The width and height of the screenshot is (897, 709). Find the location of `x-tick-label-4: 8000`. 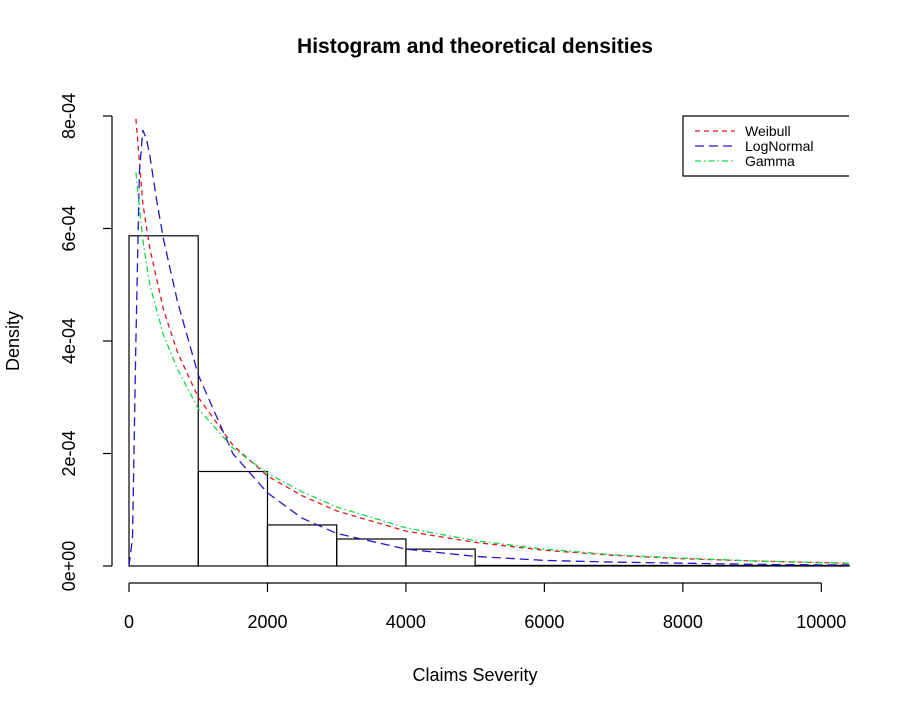

x-tick-label-4: 8000 is located at coordinates (683, 622).